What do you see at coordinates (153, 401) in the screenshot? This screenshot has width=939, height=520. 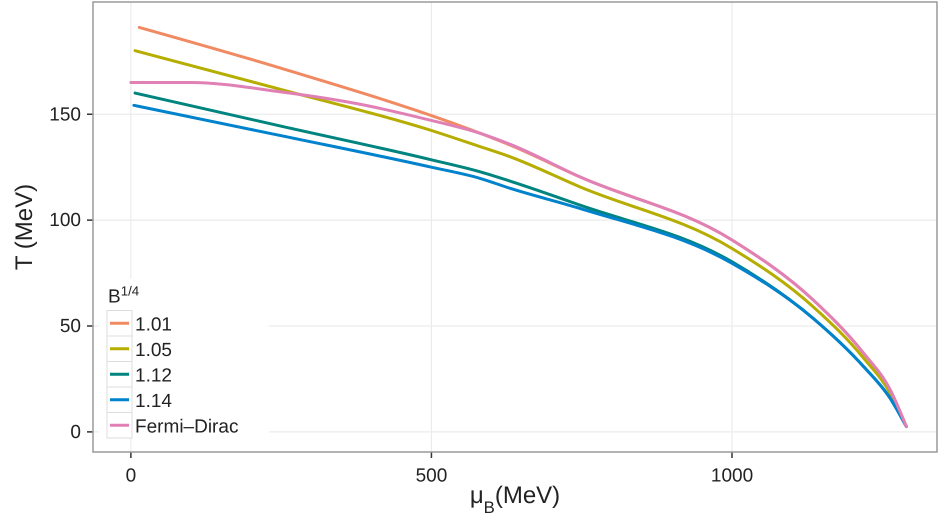 I see `legend-label: 1.14` at bounding box center [153, 401].